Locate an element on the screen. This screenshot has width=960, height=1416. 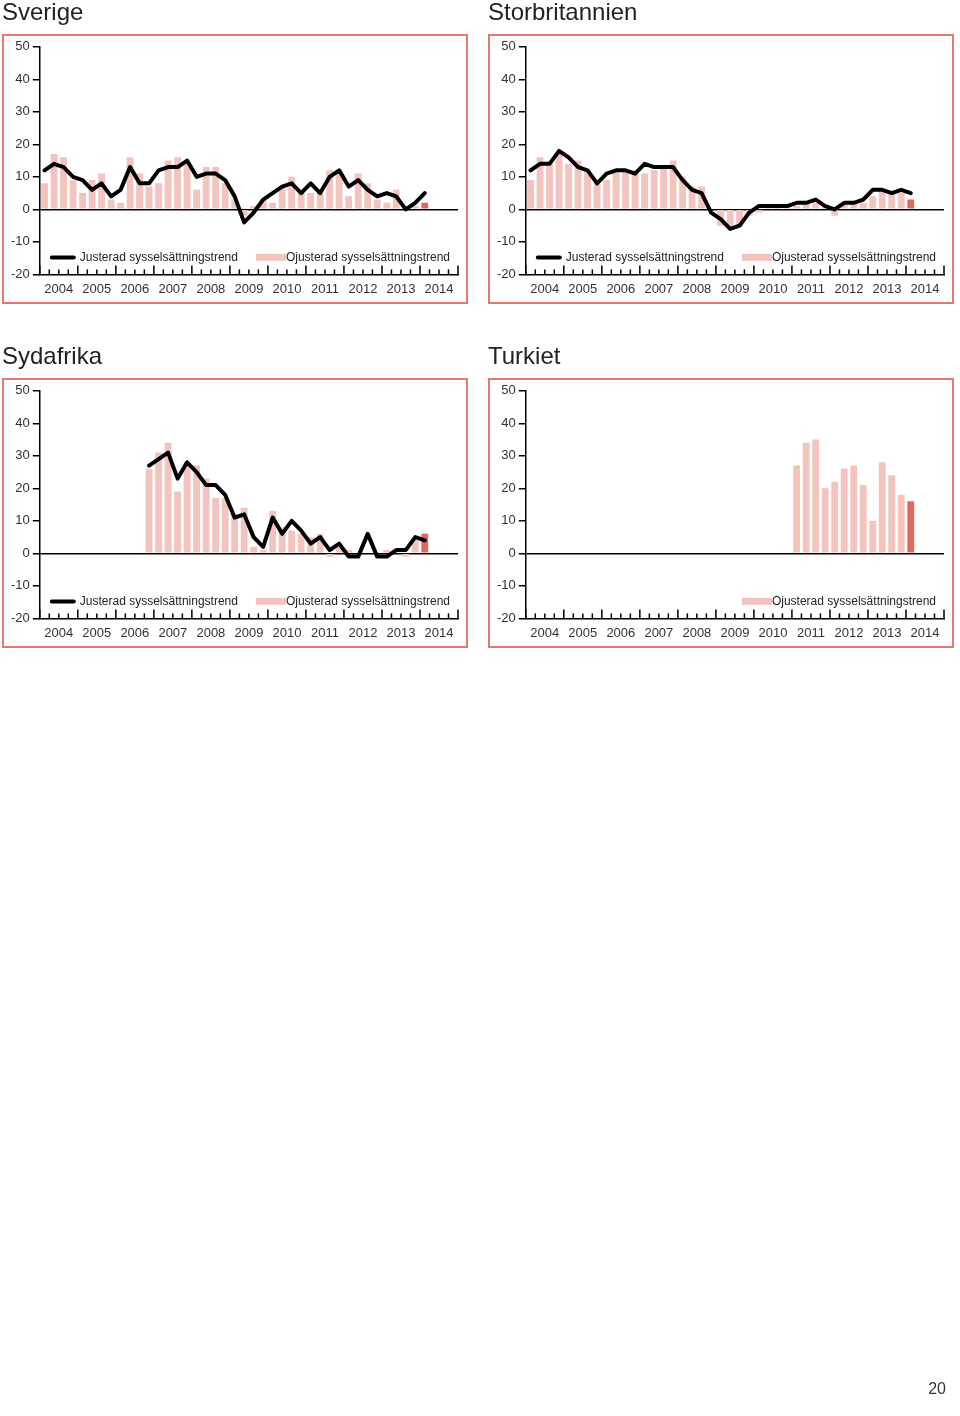
chart-title: Storbritannien is located at coordinates (563, 13).